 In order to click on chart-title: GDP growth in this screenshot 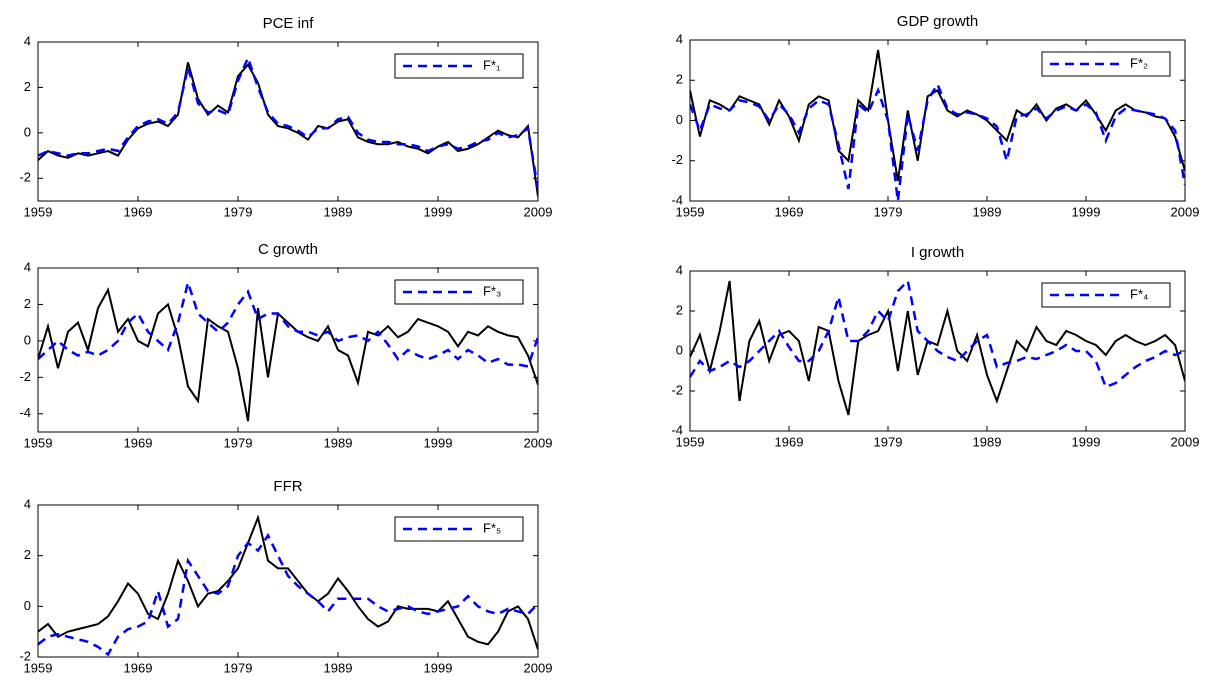, I will do `click(937, 21)`.